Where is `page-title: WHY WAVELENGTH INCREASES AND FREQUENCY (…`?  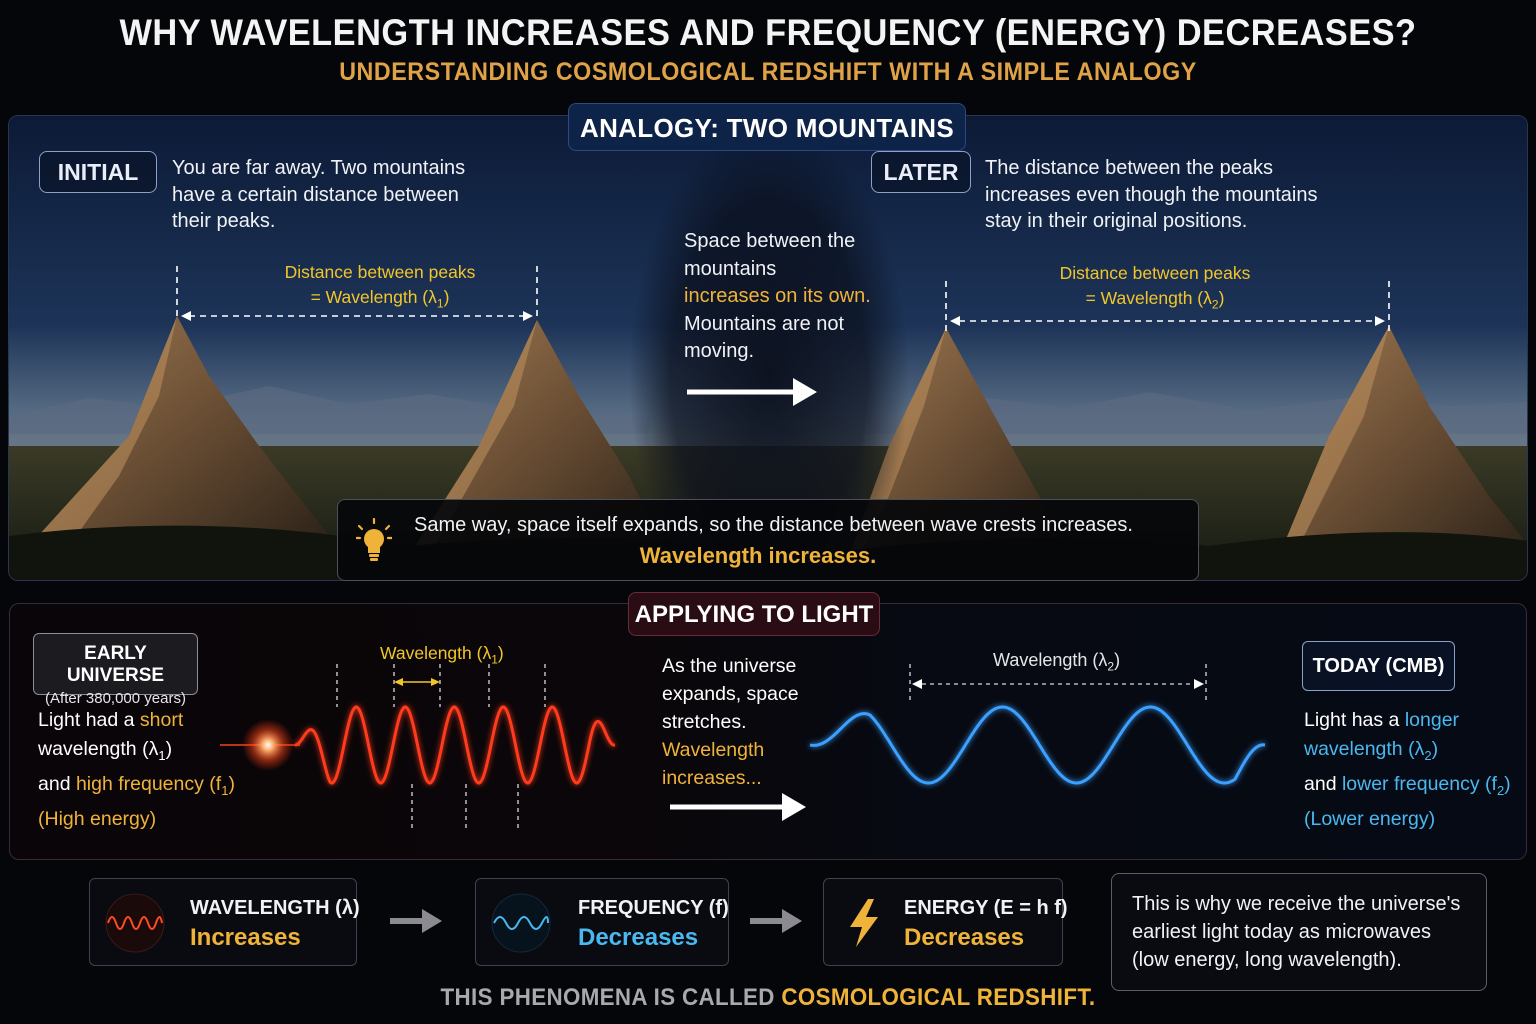 page-title: WHY WAVELENGTH INCREASES AND FREQUENCY (… is located at coordinates (768, 32).